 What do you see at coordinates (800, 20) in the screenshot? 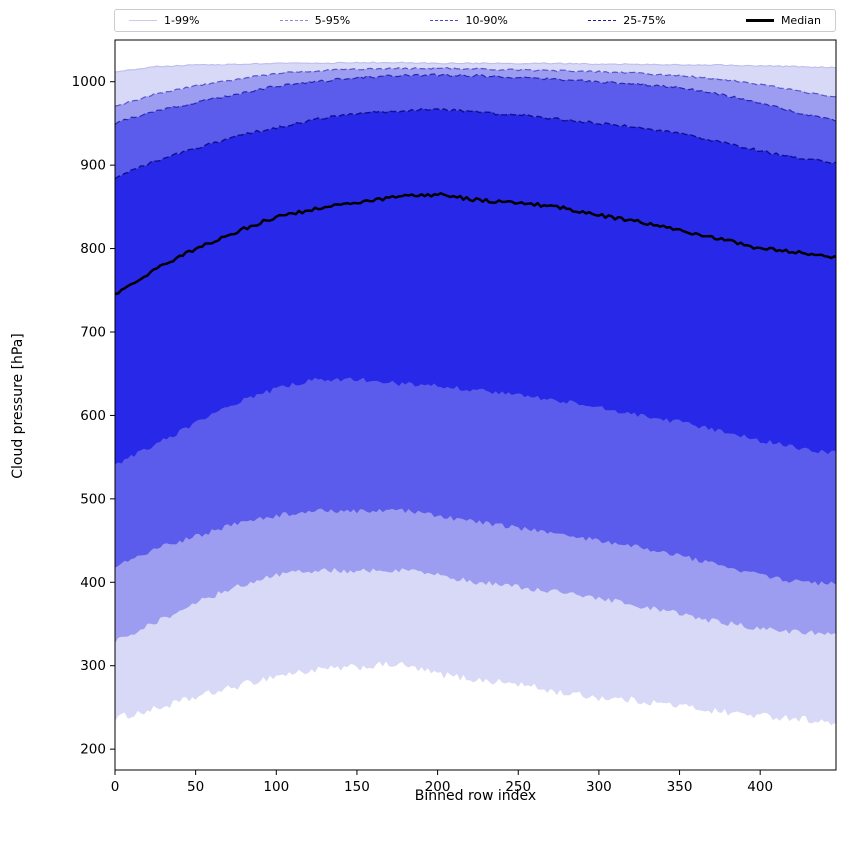
I see `legend-label: Median` at bounding box center [800, 20].